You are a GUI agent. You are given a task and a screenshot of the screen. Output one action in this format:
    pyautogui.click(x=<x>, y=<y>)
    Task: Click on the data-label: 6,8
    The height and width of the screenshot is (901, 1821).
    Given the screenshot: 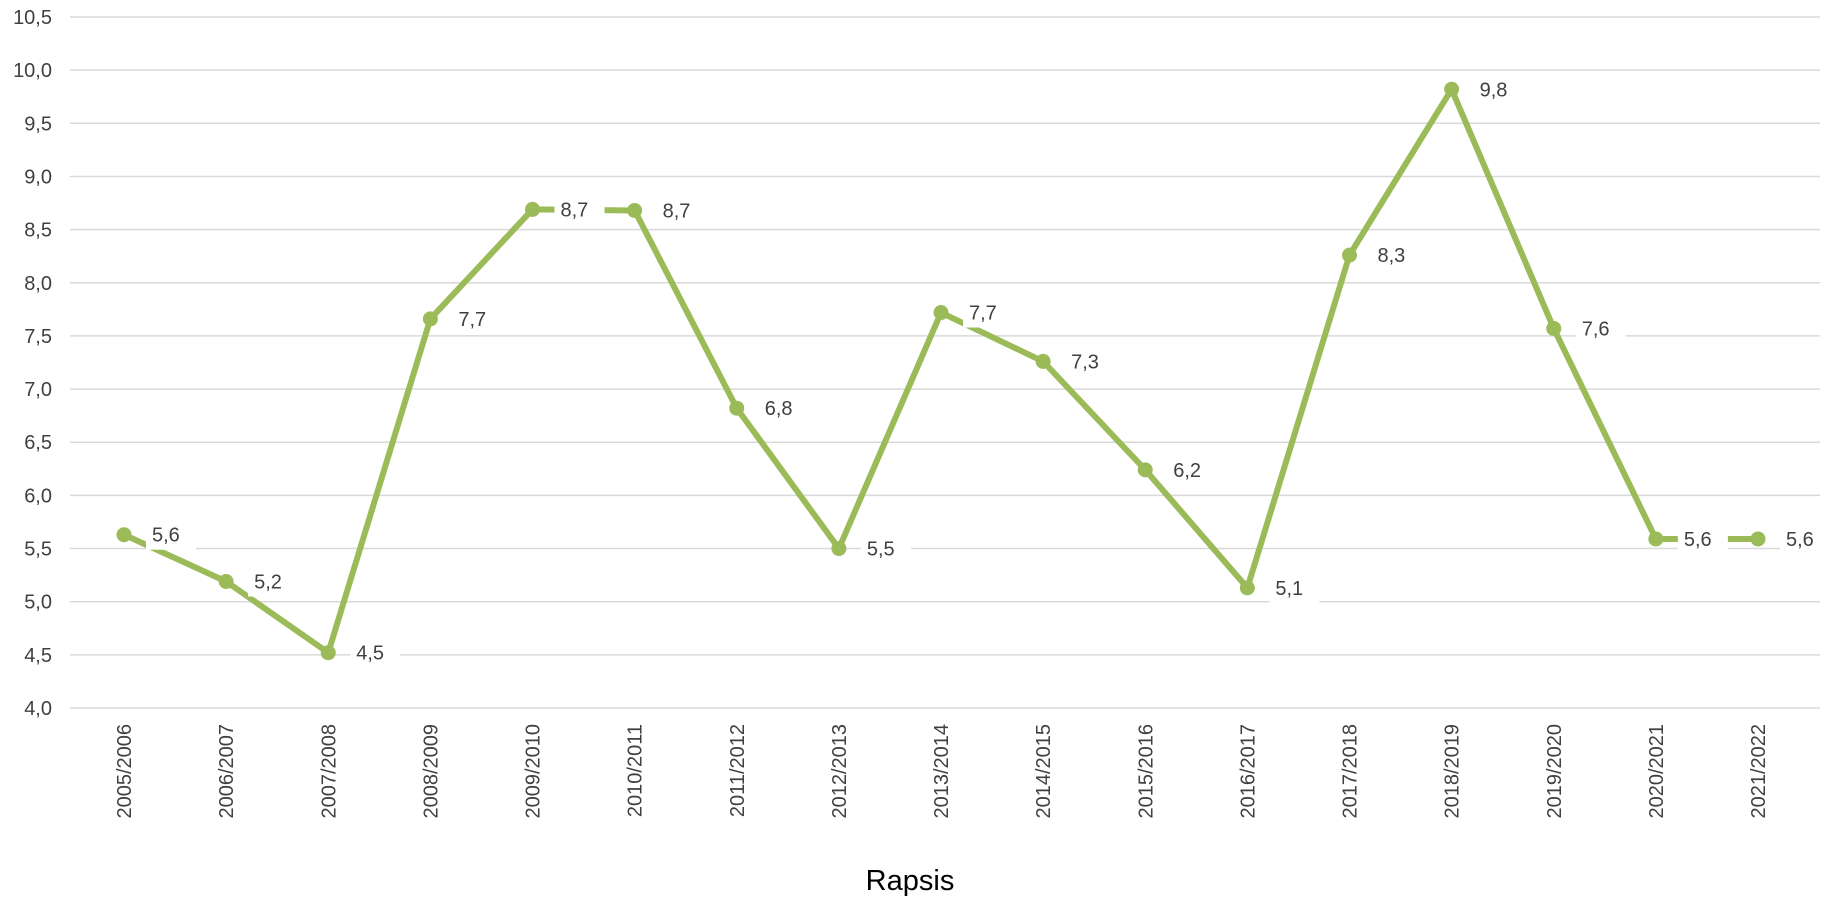 What is the action you would take?
    pyautogui.click(x=779, y=409)
    